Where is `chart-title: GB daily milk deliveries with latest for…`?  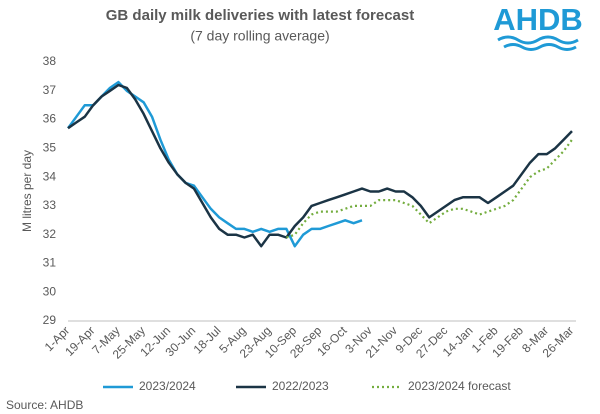
chart-title: GB daily milk deliveries with latest for… is located at coordinates (260, 15).